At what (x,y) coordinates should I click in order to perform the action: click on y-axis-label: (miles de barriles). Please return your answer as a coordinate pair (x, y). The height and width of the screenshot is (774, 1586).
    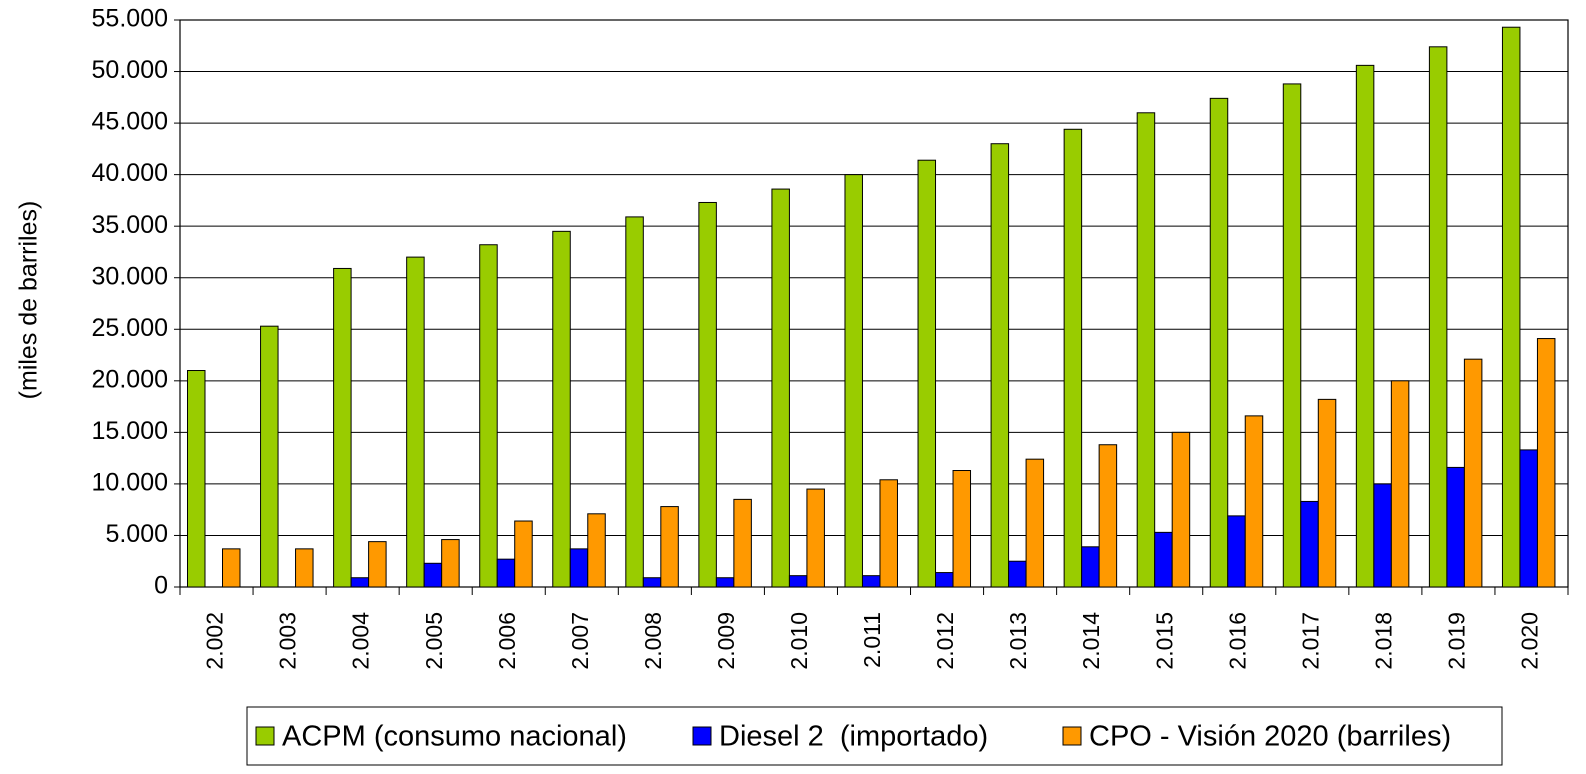
    Looking at the image, I should click on (29, 300).